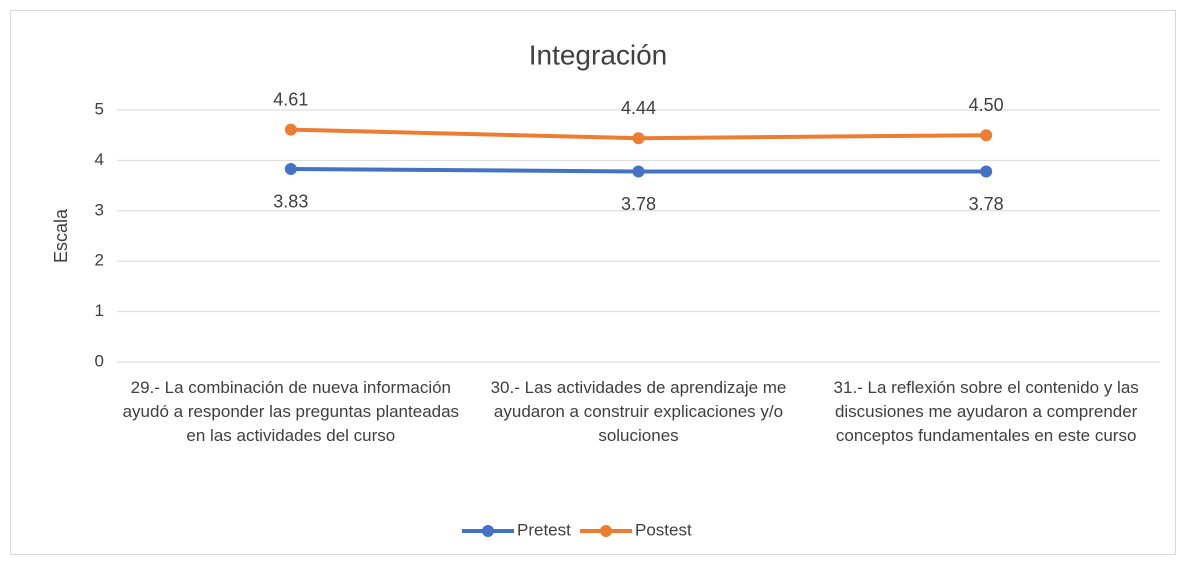  I want to click on y-axis-label: Escala, so click(61, 235).